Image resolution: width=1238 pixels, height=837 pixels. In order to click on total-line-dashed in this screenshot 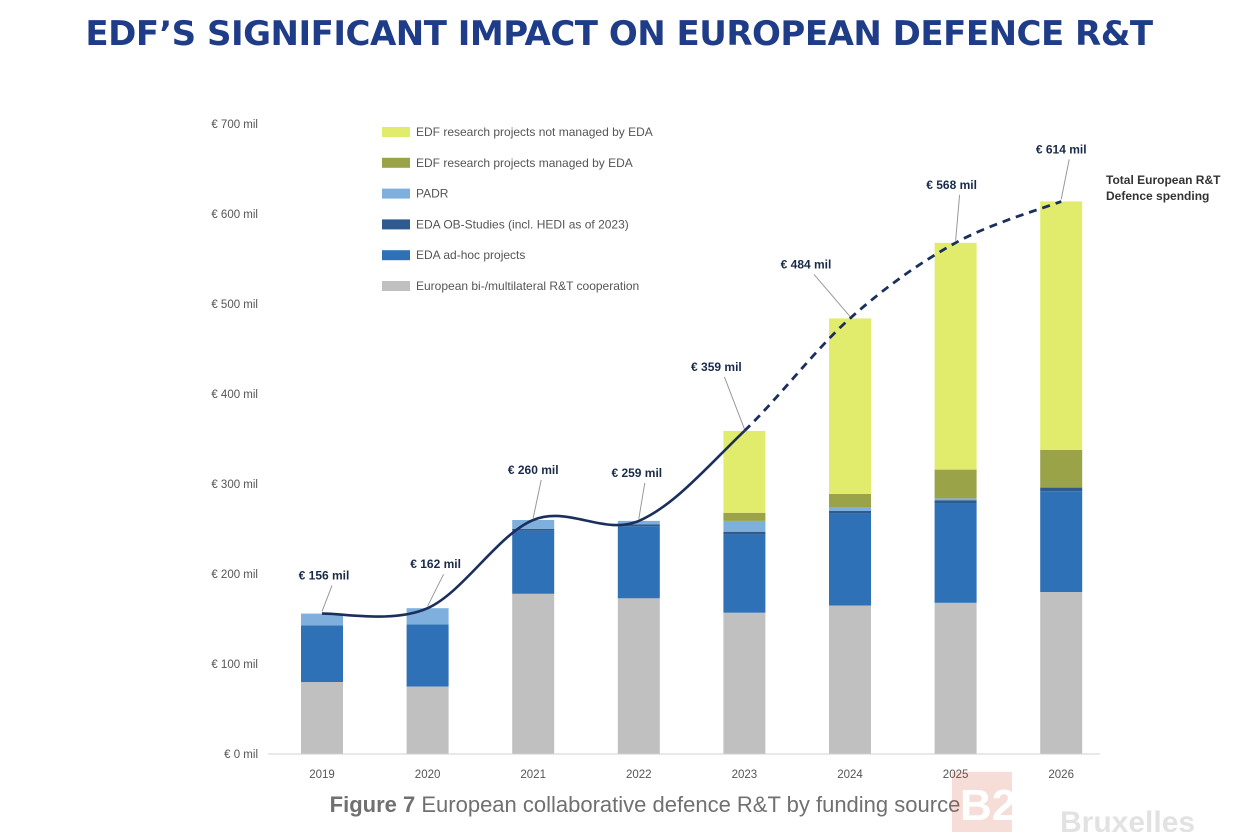, I will do `click(902, 316)`.